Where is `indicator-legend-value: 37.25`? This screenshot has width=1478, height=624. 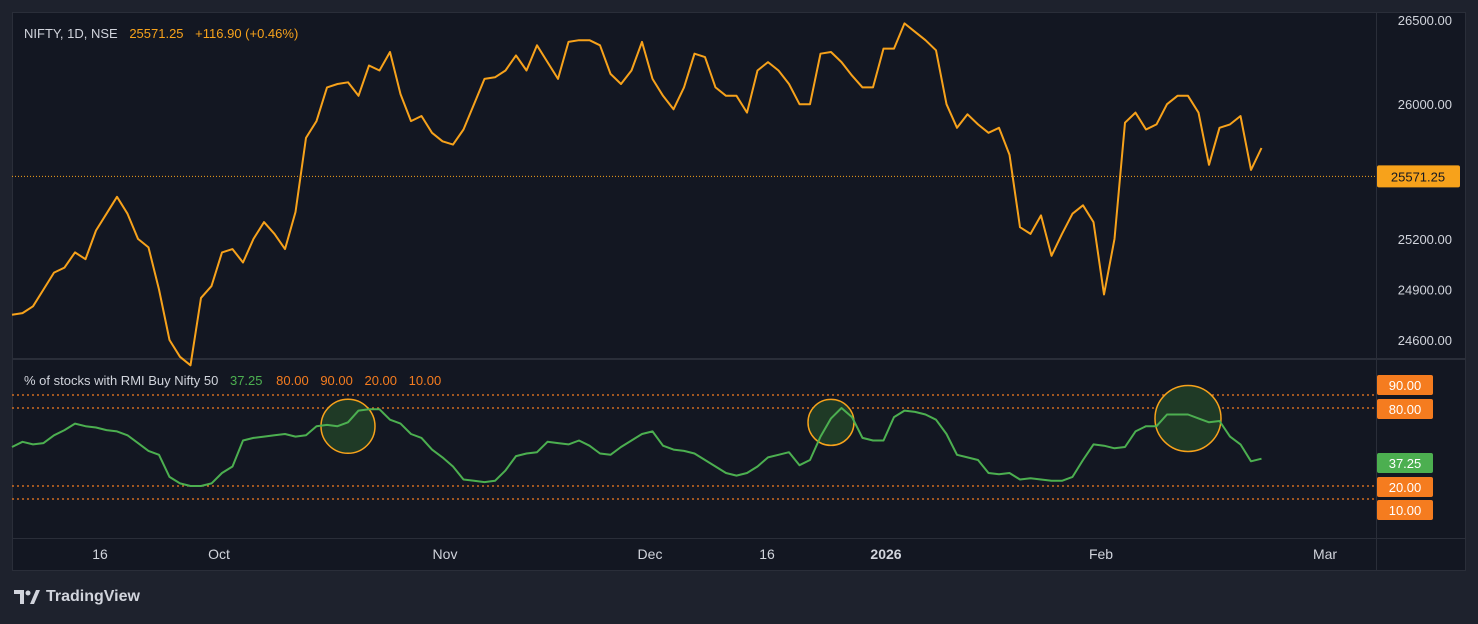
indicator-legend-value: 37.25 is located at coordinates (246, 380).